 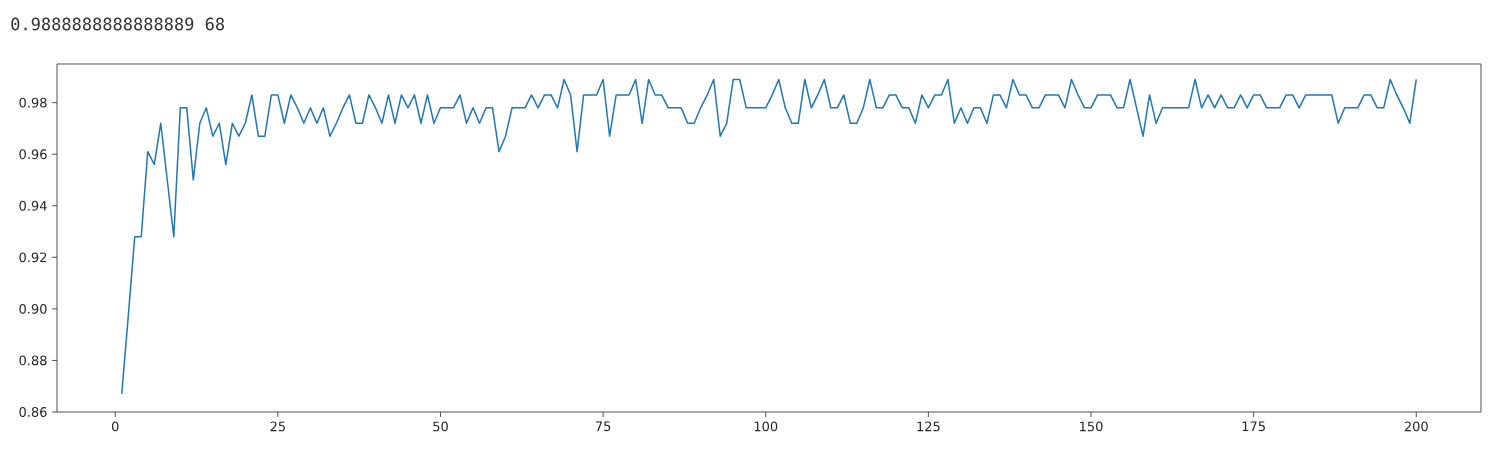 What do you see at coordinates (766, 426) in the screenshot?
I see `x-tick-label: 100` at bounding box center [766, 426].